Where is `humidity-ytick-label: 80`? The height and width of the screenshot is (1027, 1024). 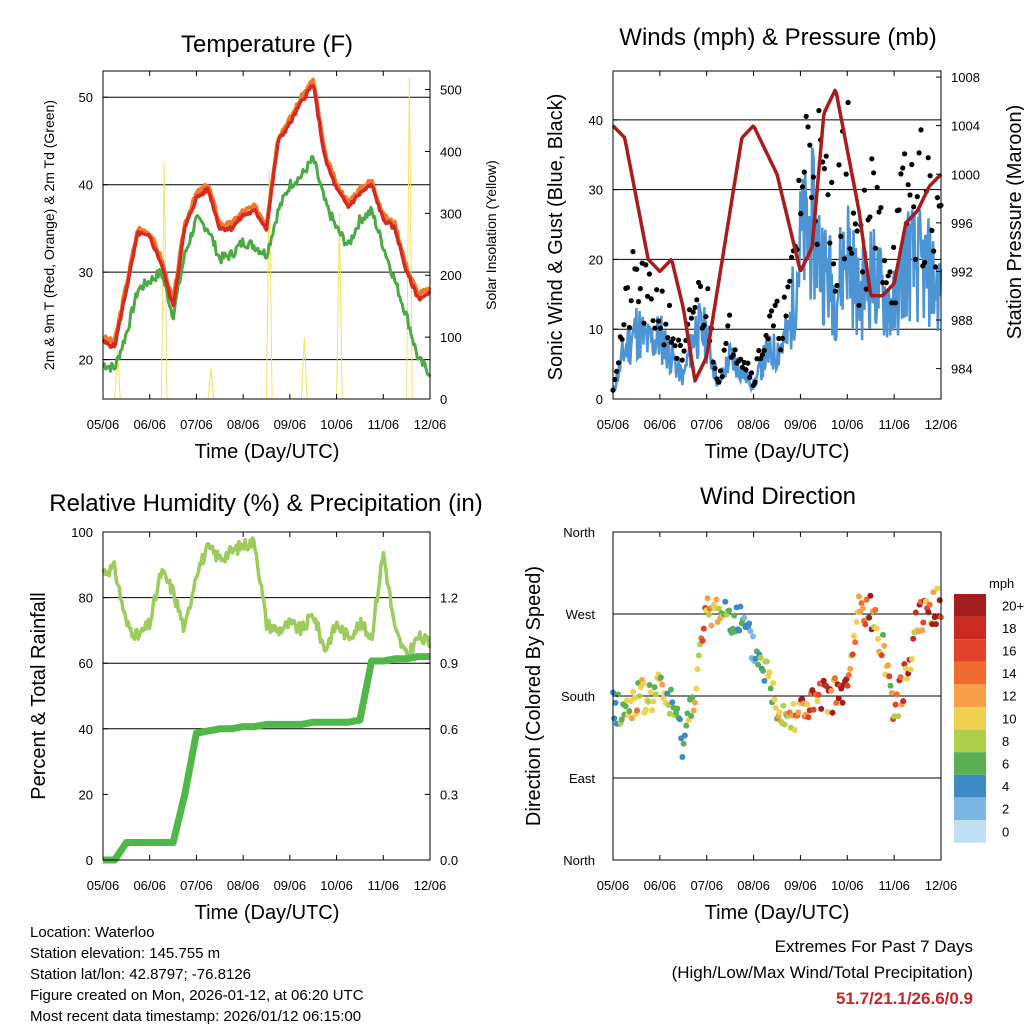 humidity-ytick-label: 80 is located at coordinates (86, 598).